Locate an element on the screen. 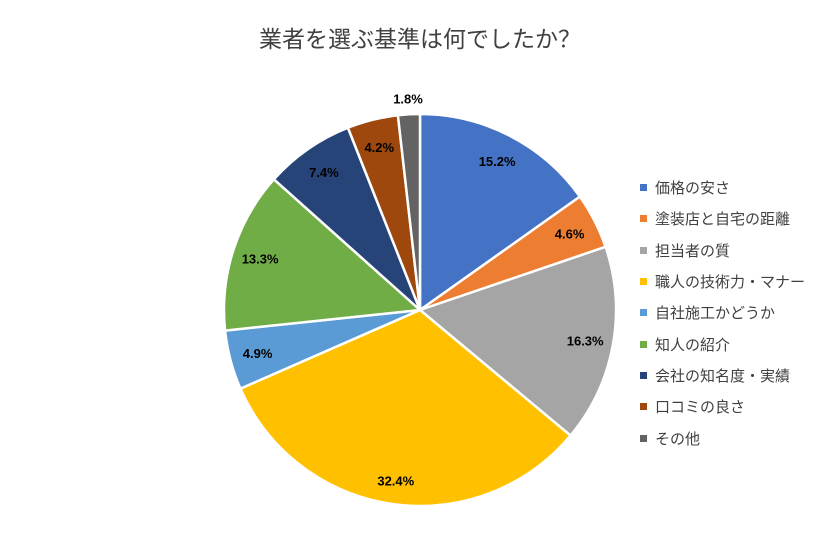 The width and height of the screenshot is (840, 560). legend-label: 口コミの良さ is located at coordinates (700, 407).